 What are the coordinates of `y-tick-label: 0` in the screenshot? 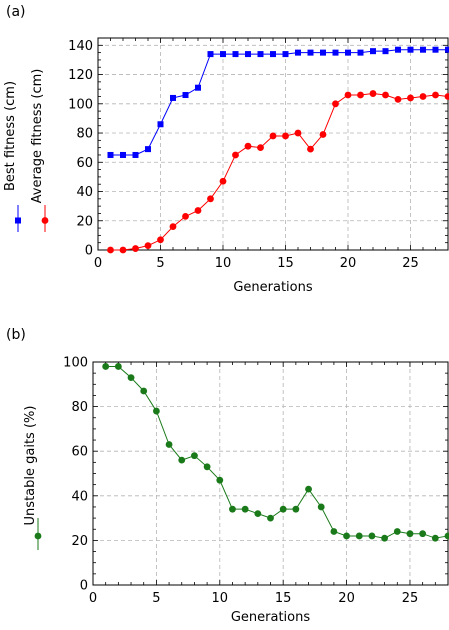 It's located at (89, 251).